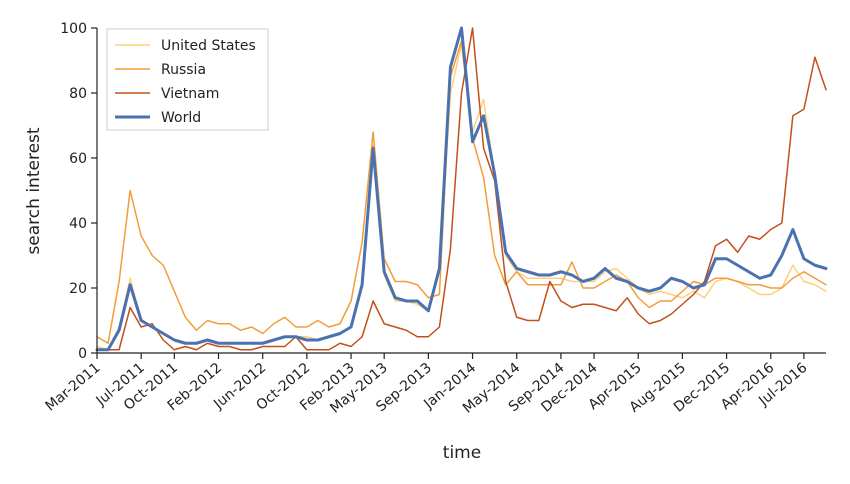 The width and height of the screenshot is (850, 484). Describe the element at coordinates (208, 46) in the screenshot. I see `legend-label: United States` at that location.